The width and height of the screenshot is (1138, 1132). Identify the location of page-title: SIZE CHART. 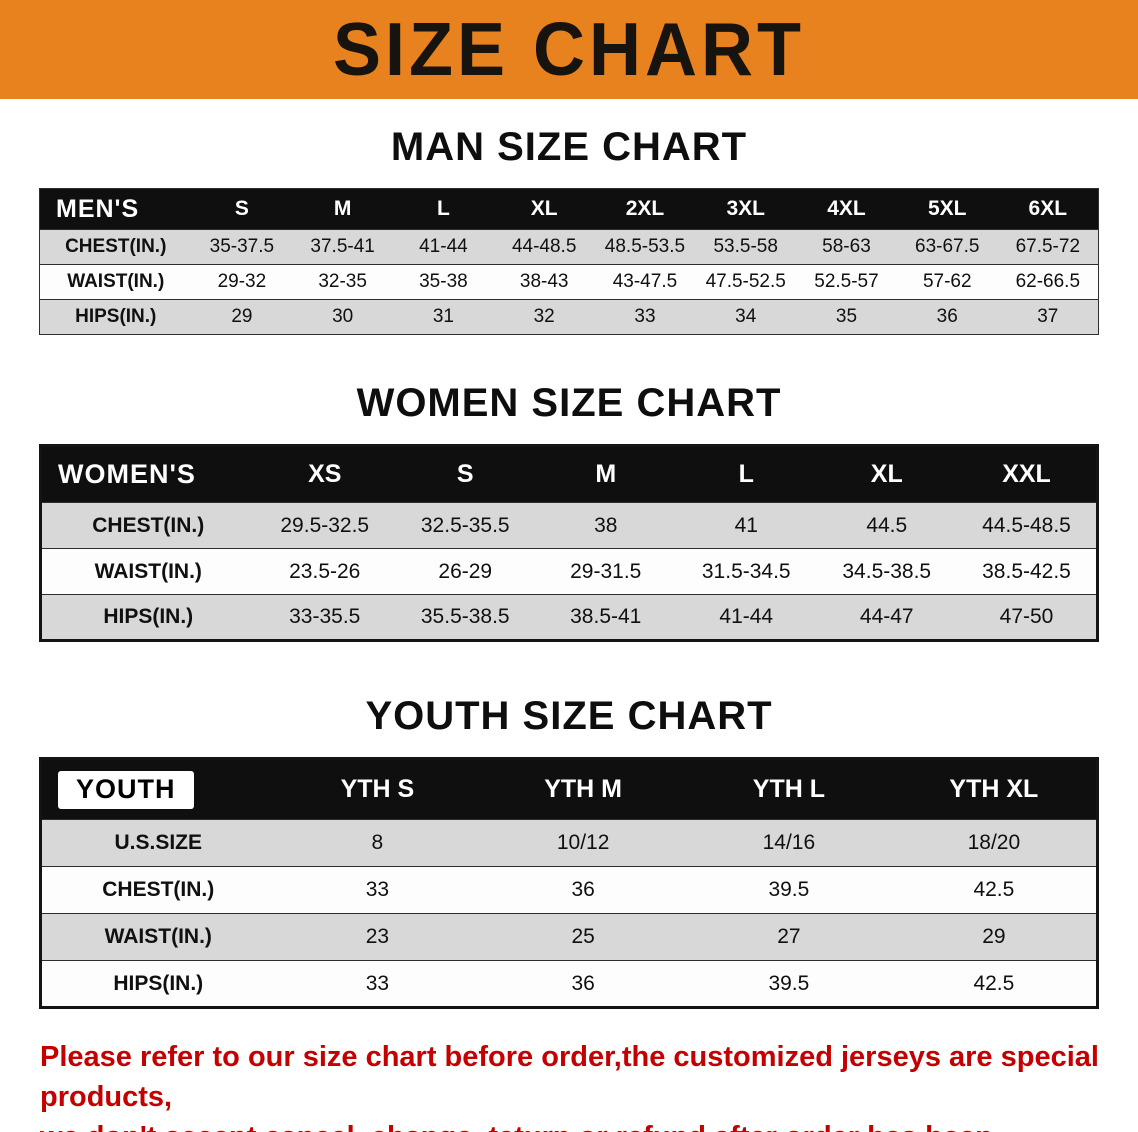
(569, 49).